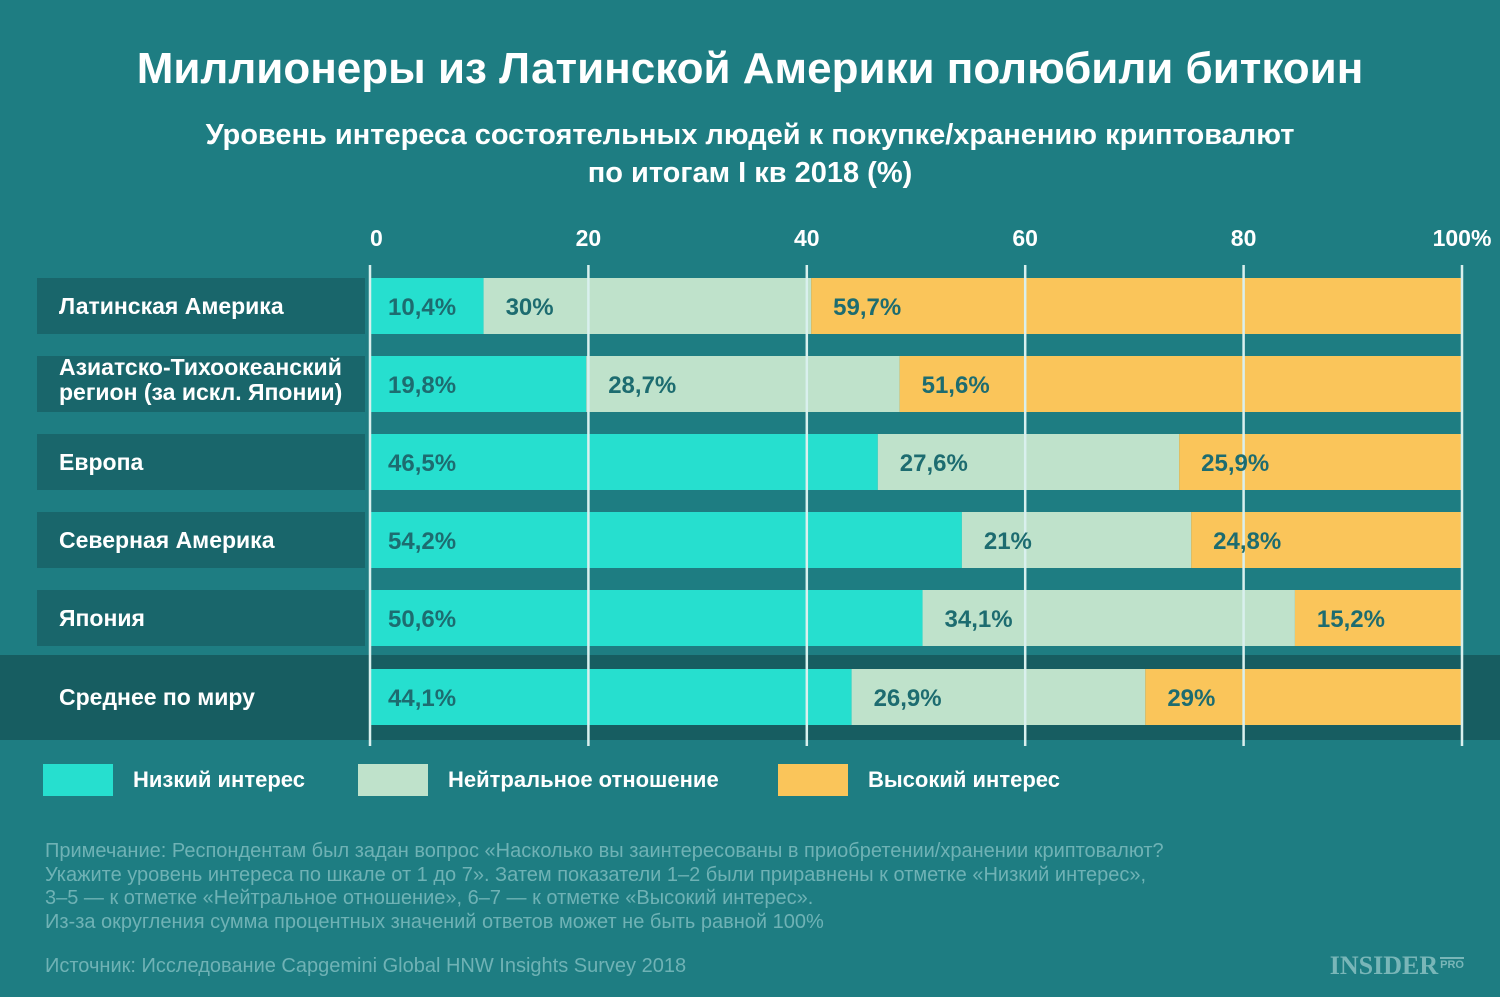 Image resolution: width=1500 pixels, height=997 pixels. Describe the element at coordinates (171, 306) in the screenshot. I see `category-label: Латинская Америка` at that location.